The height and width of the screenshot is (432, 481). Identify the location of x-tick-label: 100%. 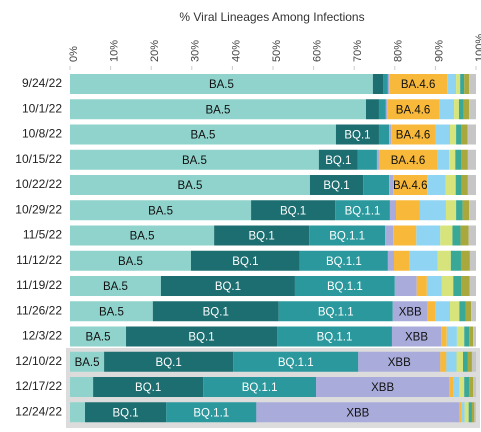
(477, 48).